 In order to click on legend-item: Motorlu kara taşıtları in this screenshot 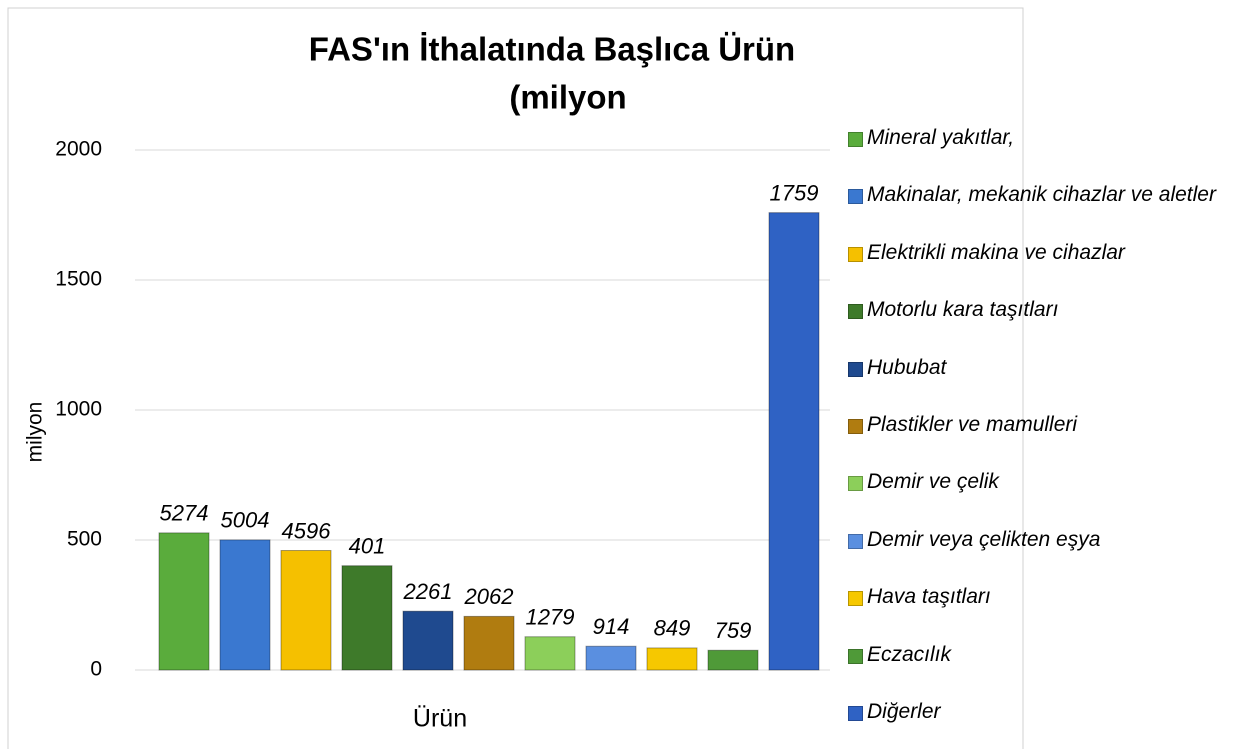, I will do `click(1044, 310)`.